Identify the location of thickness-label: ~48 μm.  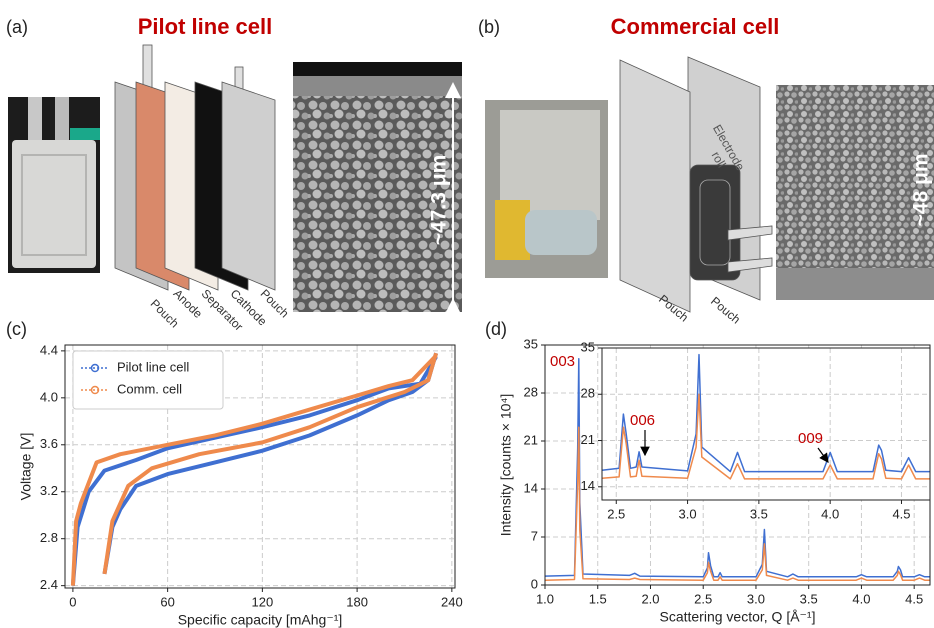
(921, 190).